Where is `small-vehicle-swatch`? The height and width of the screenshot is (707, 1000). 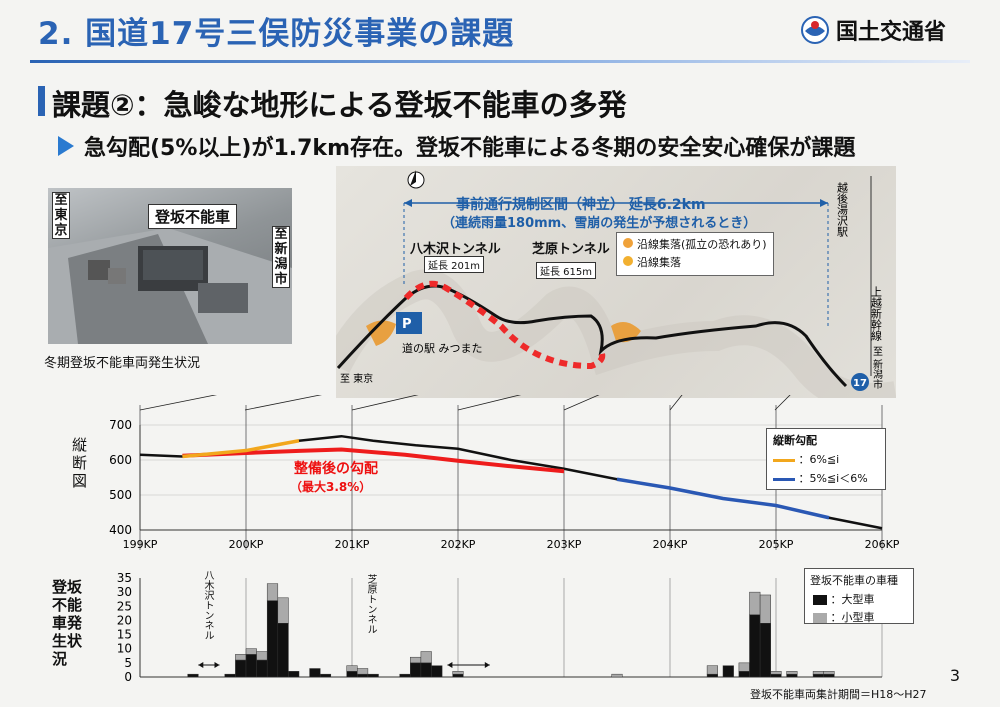 small-vehicle-swatch is located at coordinates (820, 618).